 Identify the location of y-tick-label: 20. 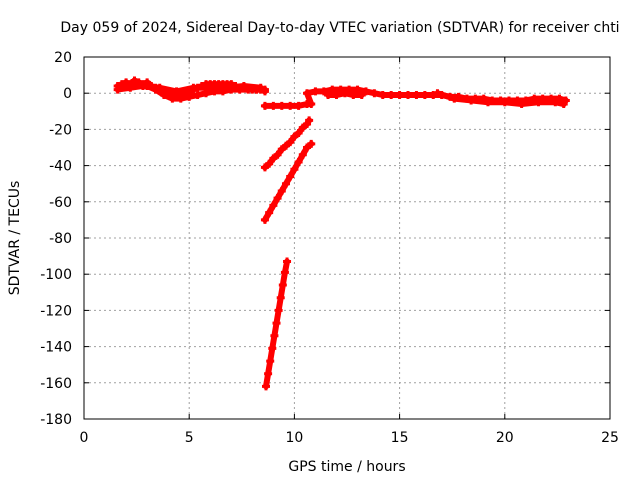
(63, 58).